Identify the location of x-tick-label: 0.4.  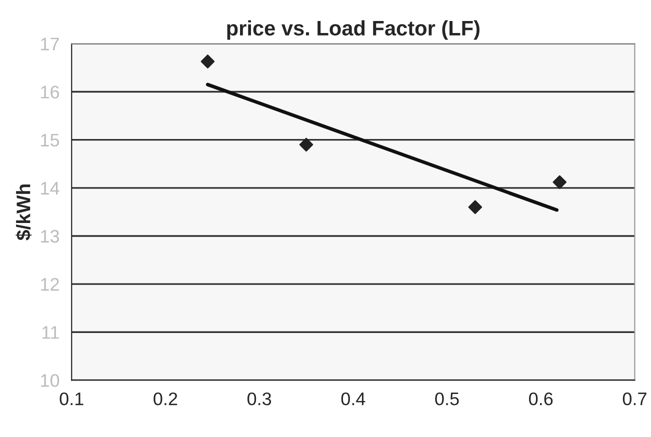
(353, 399).